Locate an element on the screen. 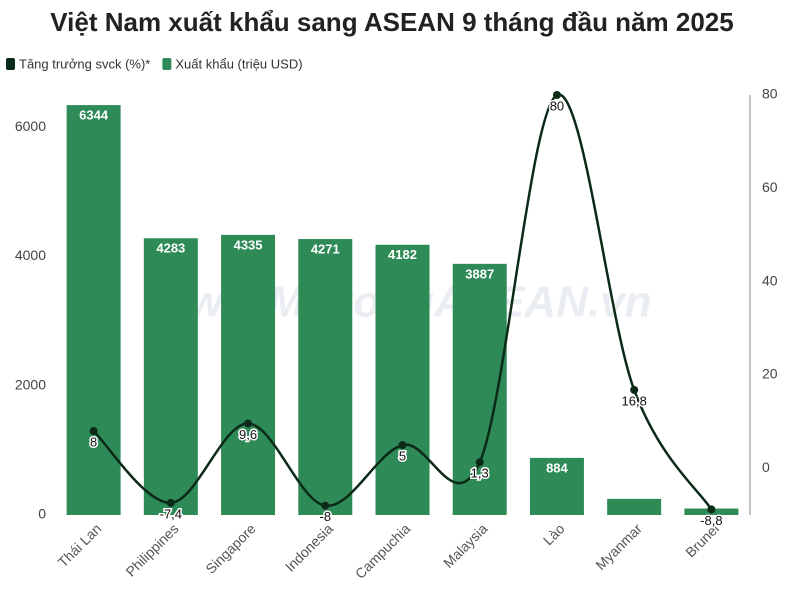  bar-value-label: 6344 is located at coordinates (94, 115).